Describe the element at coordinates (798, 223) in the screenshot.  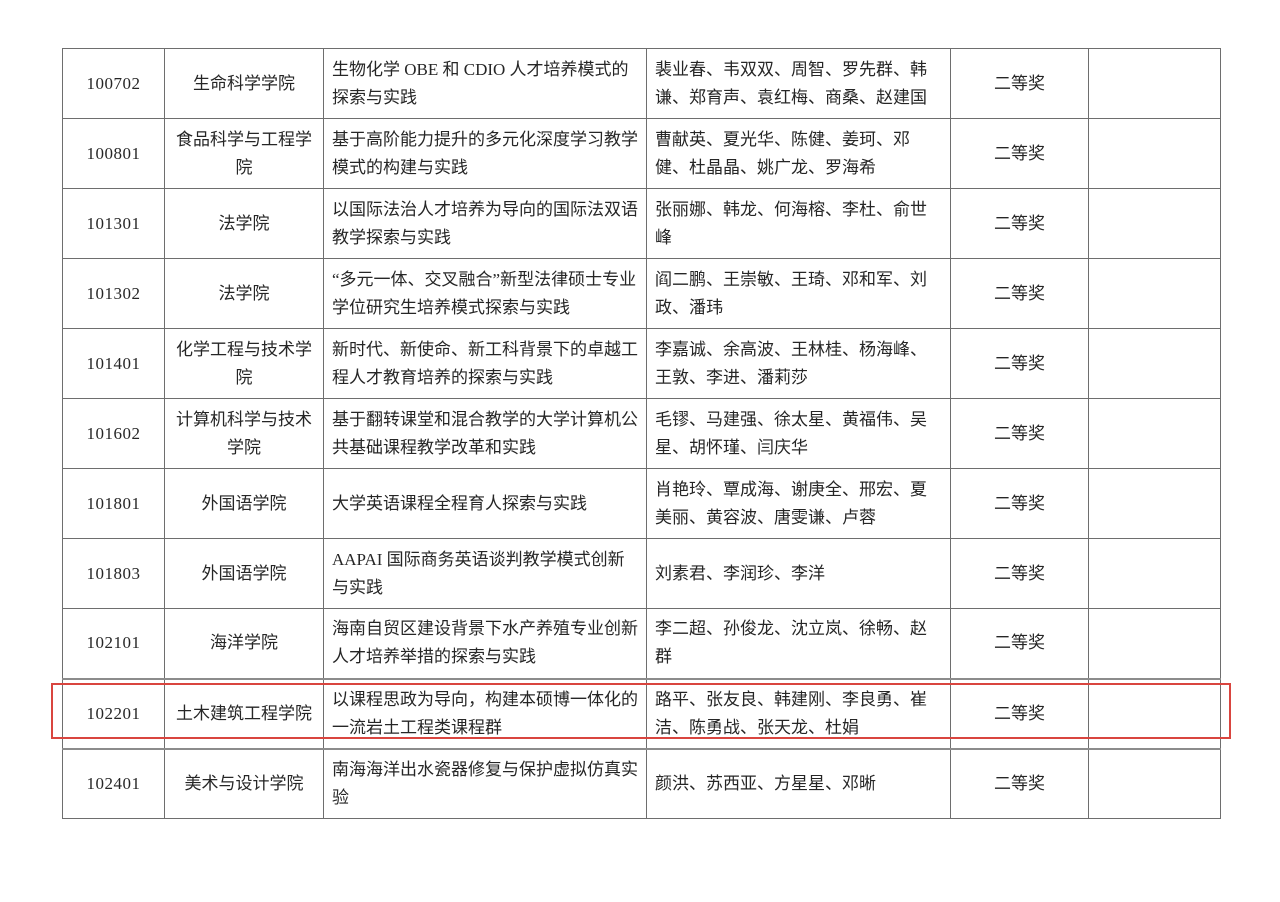
I see `cell-members: 张丽娜、韩龙、何海榕、李杜、俞世峰` at that location.